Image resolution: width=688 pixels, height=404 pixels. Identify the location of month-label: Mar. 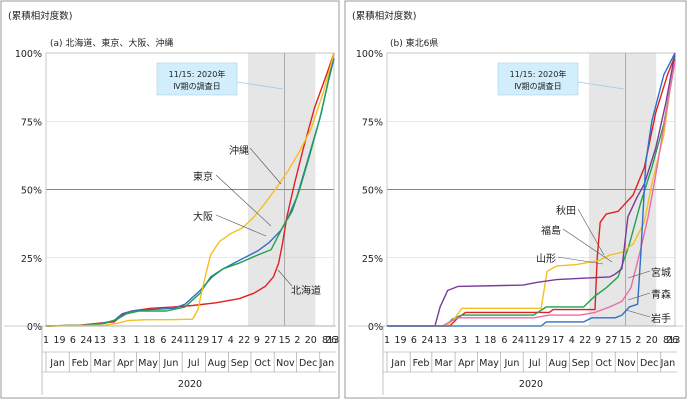
(444, 363).